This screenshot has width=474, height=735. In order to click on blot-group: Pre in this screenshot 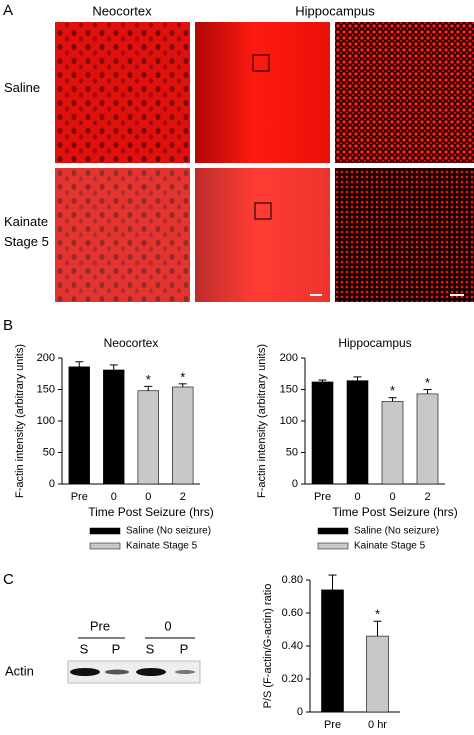, I will do `click(100, 625)`.